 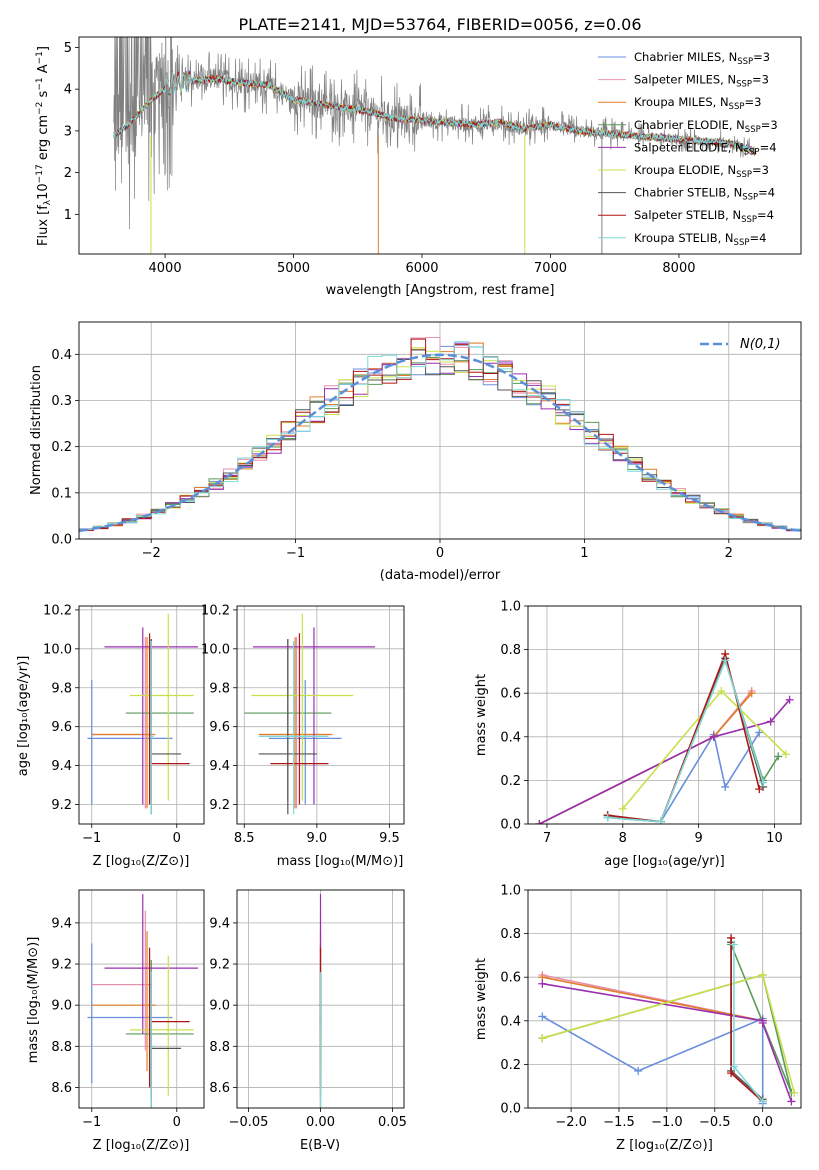 What do you see at coordinates (215, 649) in the screenshot?
I see `tick-label-y: 10.0` at bounding box center [215, 649].